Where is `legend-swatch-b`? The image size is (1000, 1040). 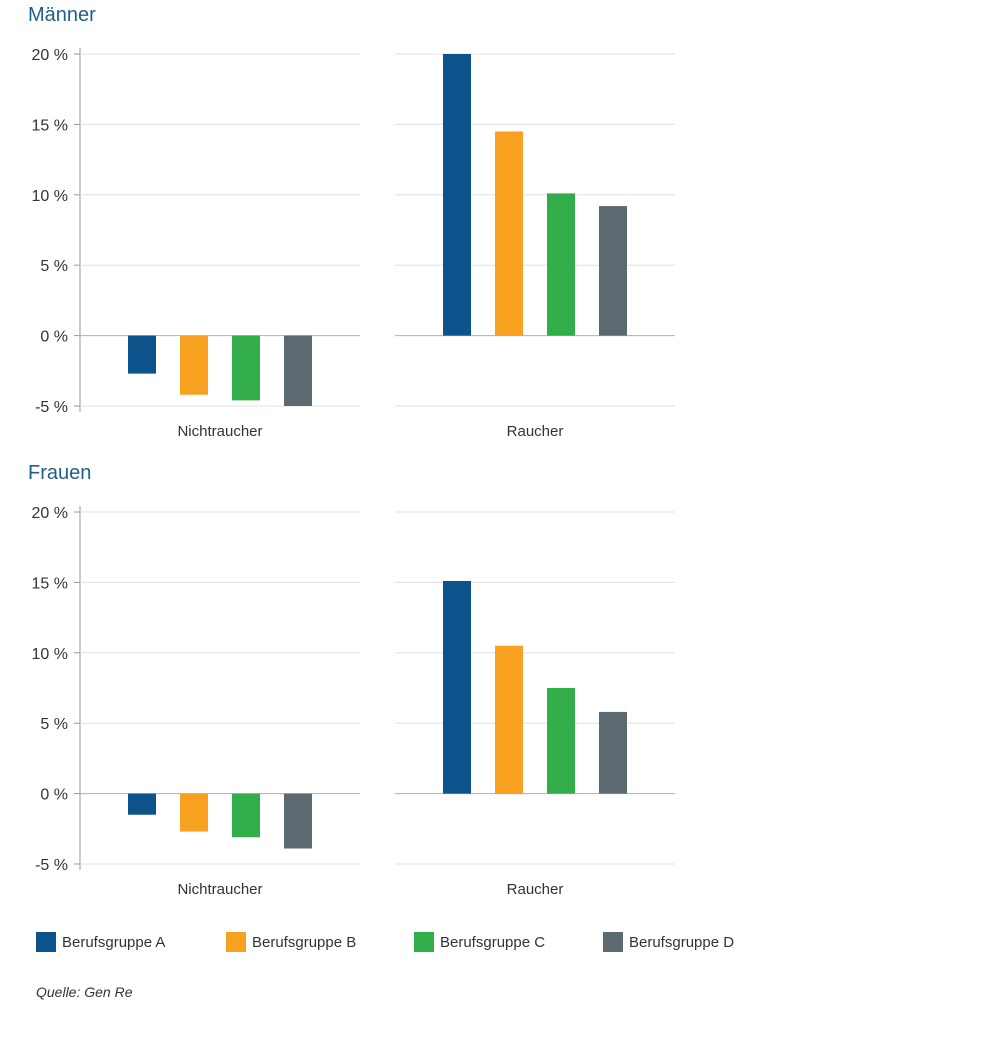 legend-swatch-b is located at coordinates (236, 942).